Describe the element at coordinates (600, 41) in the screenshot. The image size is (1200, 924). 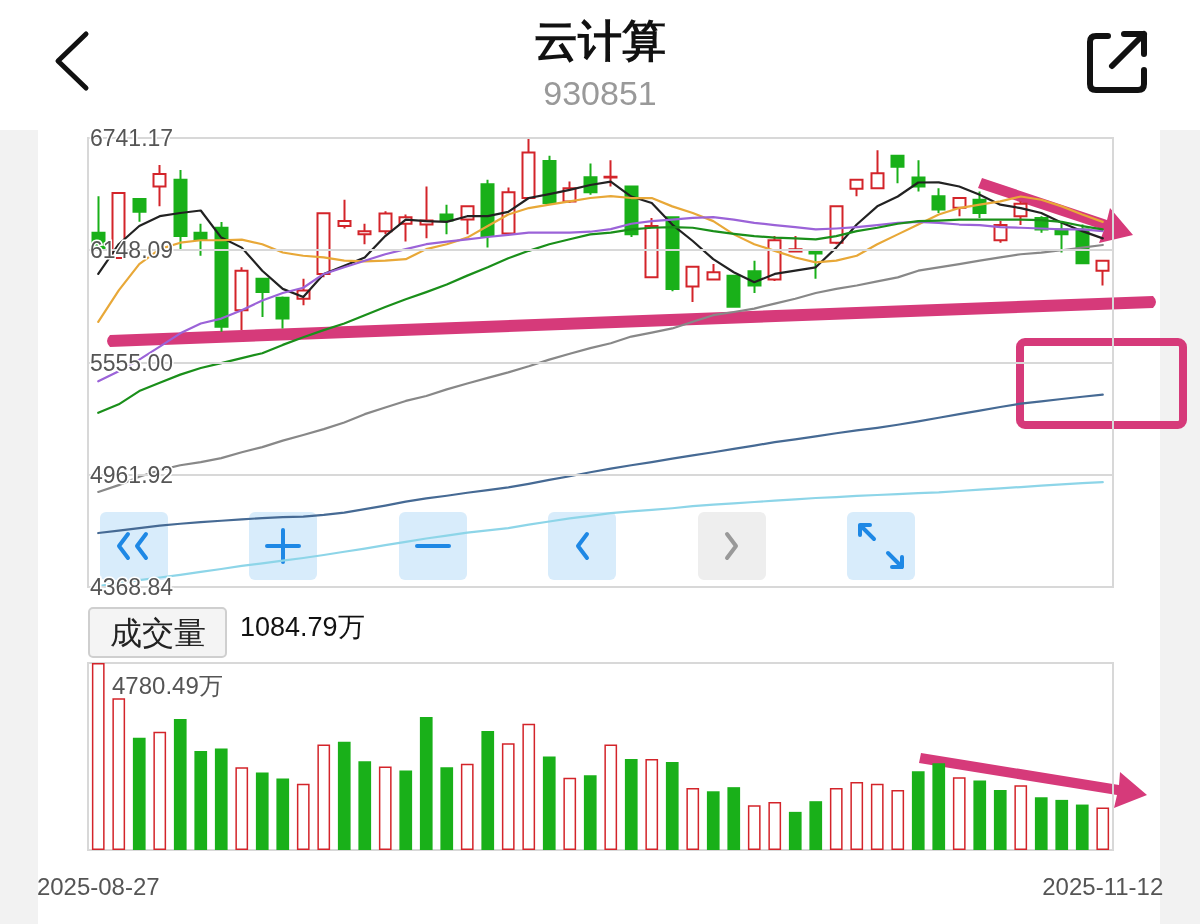
I see `chart-title: 云计算` at that location.